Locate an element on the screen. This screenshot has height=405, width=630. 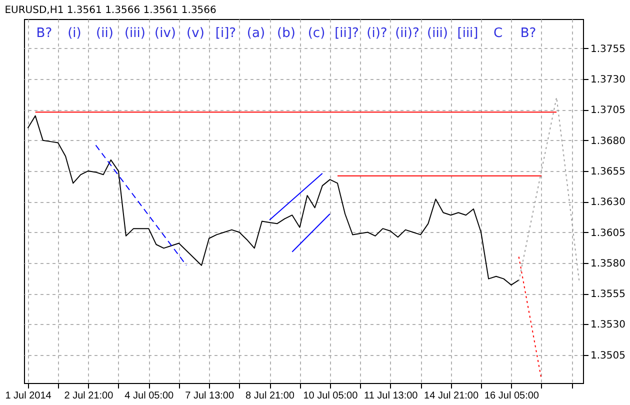
annotation: (i)? is located at coordinates (377, 33).